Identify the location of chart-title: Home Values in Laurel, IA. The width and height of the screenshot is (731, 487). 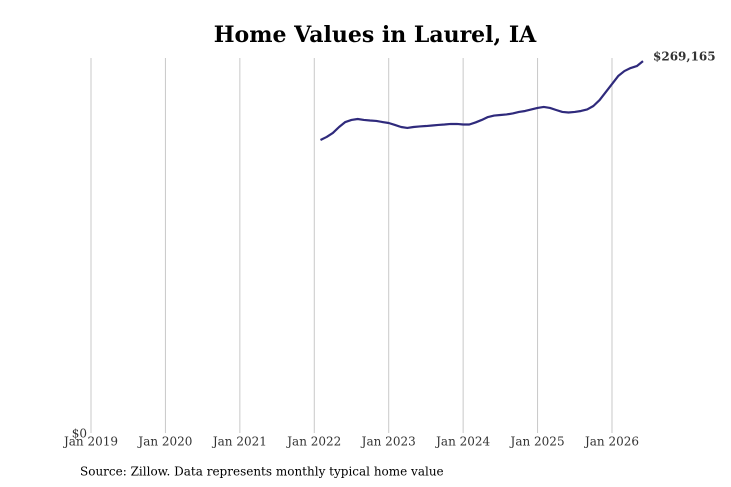
(375, 35).